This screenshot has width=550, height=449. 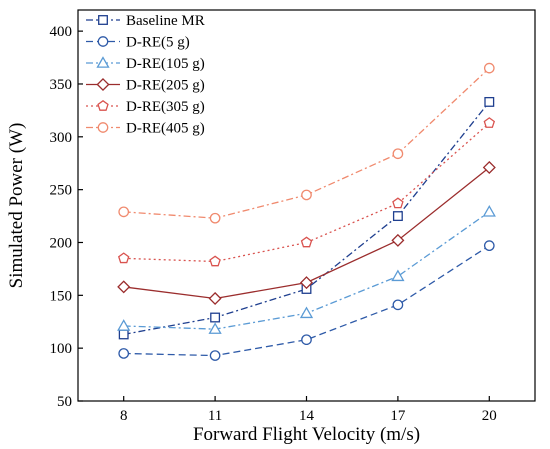 What do you see at coordinates (61, 85) in the screenshot?
I see `y-tick-label: 350` at bounding box center [61, 85].